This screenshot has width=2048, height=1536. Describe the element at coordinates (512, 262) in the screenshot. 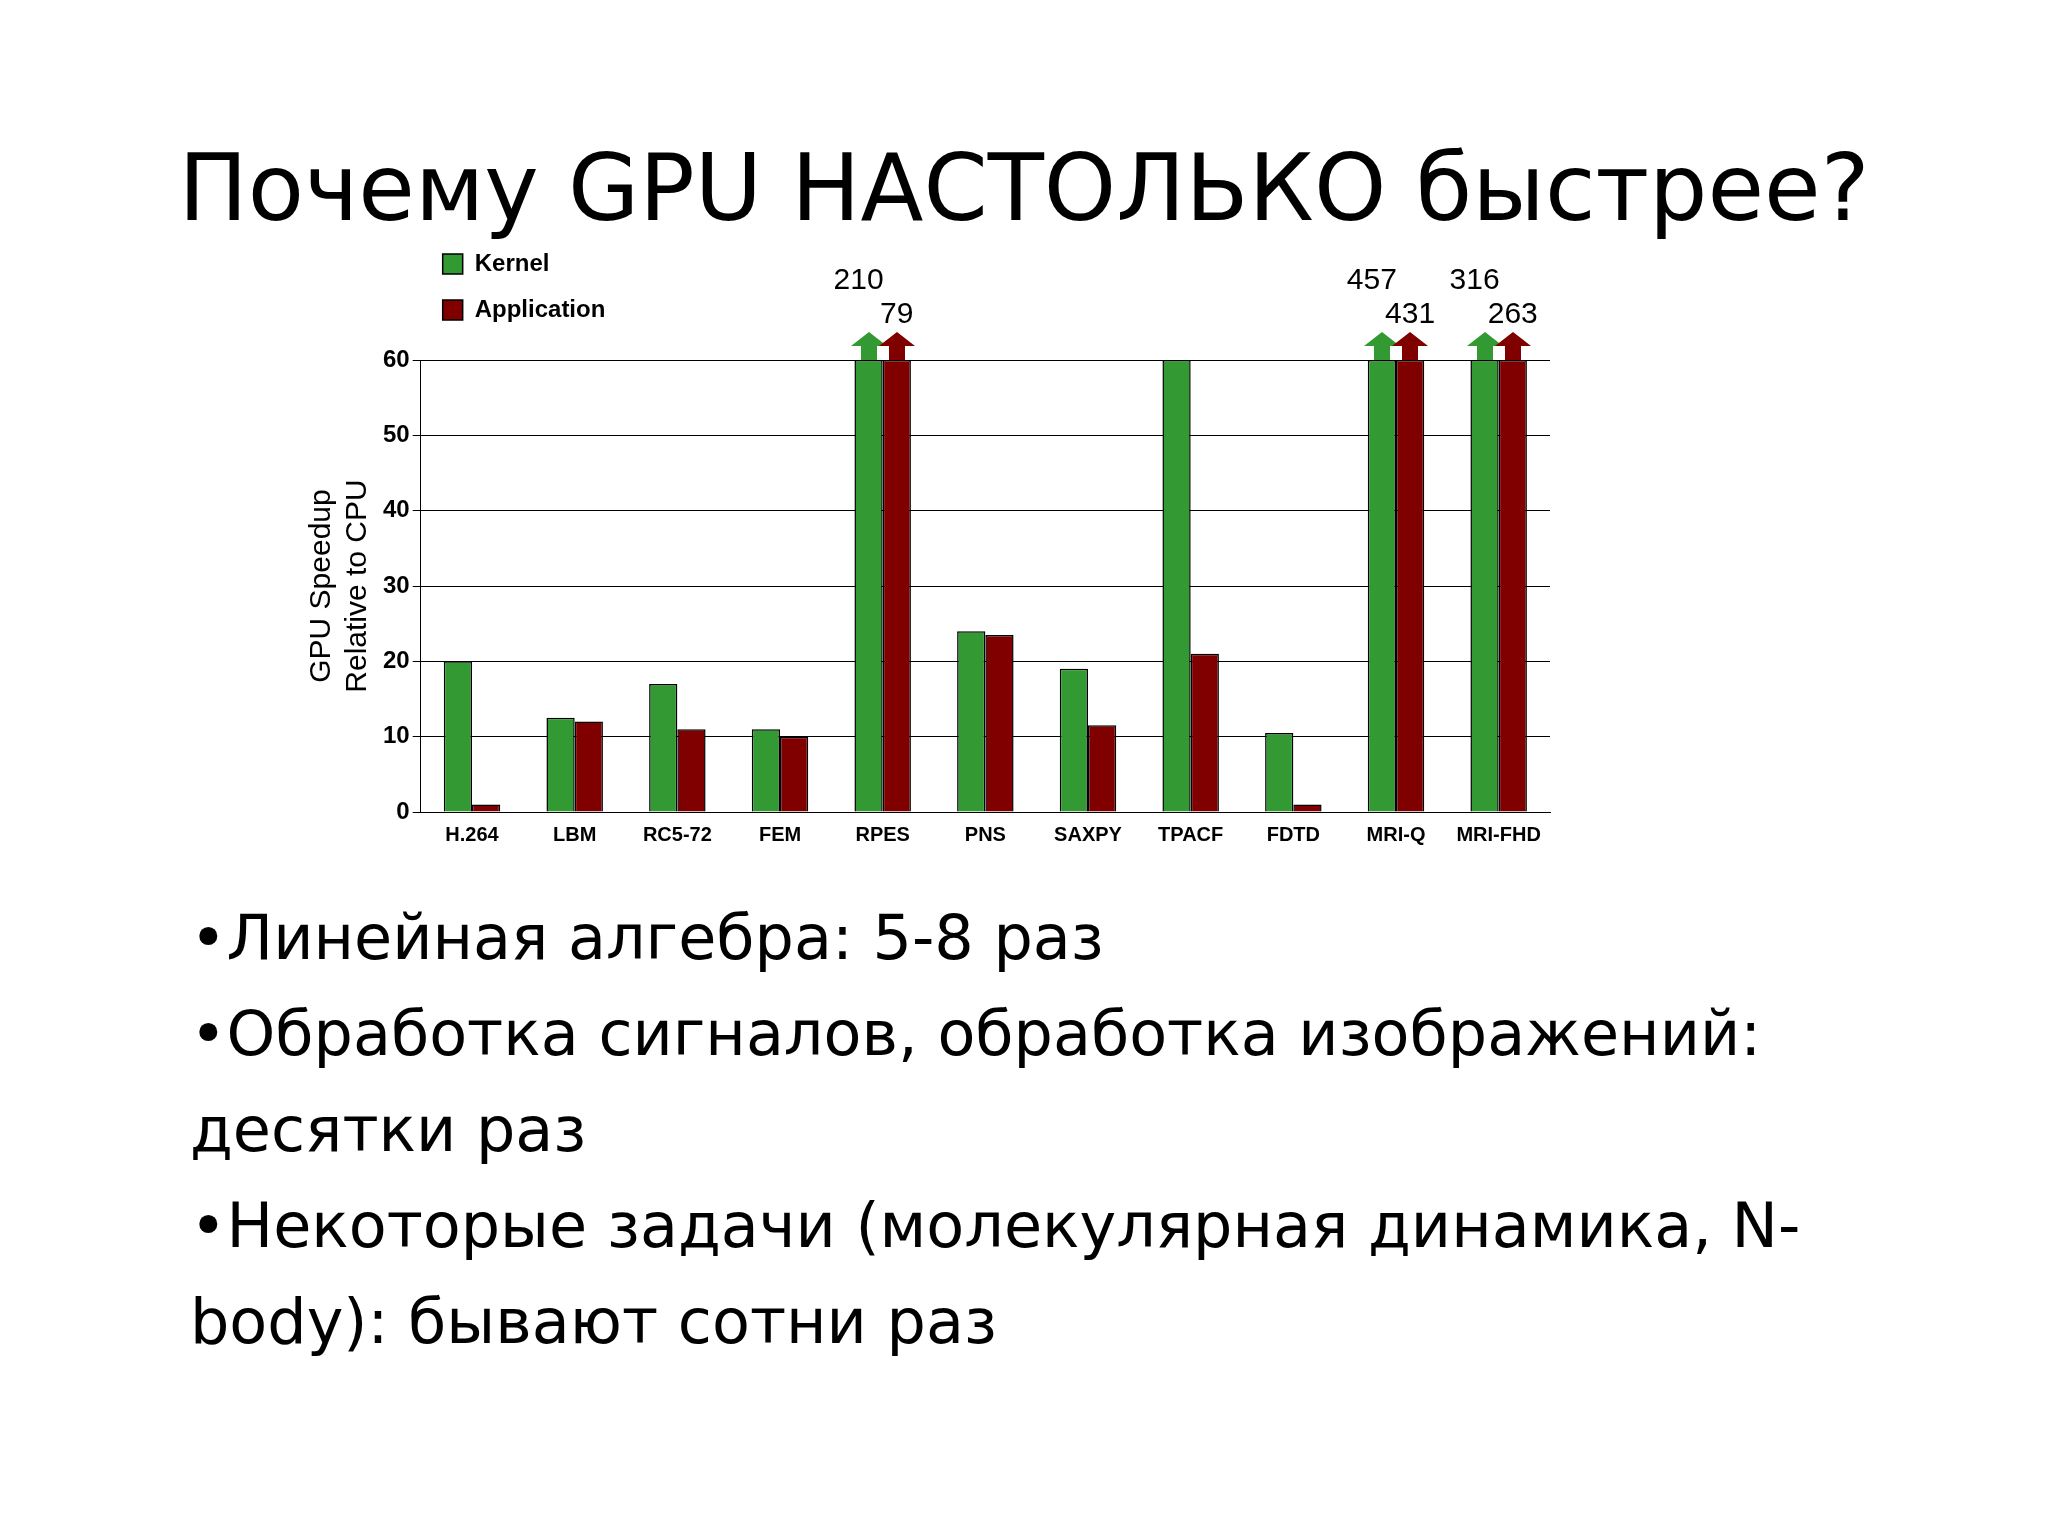

I see `legend-label: Kernel` at that location.